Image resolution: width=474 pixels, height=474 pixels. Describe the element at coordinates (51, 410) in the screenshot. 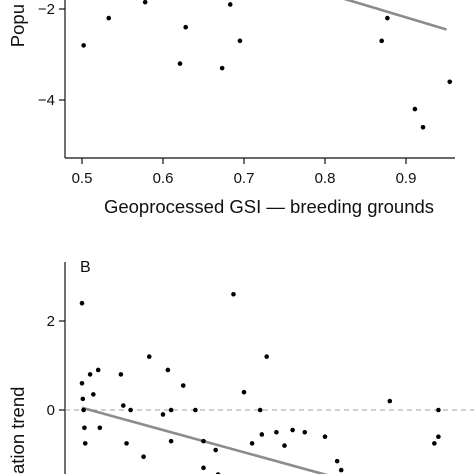

I see `panel-b-y-tick-label: 0` at that location.